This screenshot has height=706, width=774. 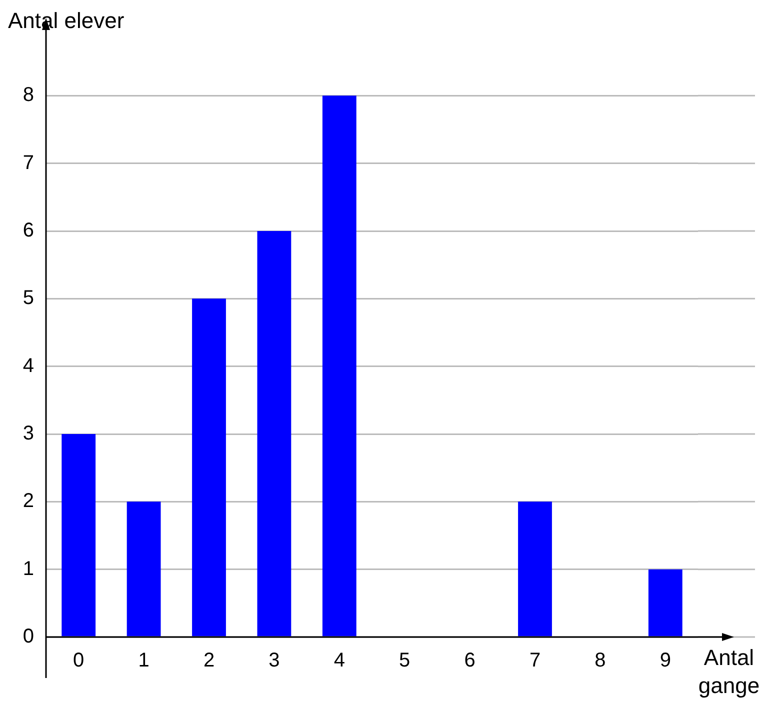 I want to click on y-axis-title: Antal elever, so click(x=66, y=21).